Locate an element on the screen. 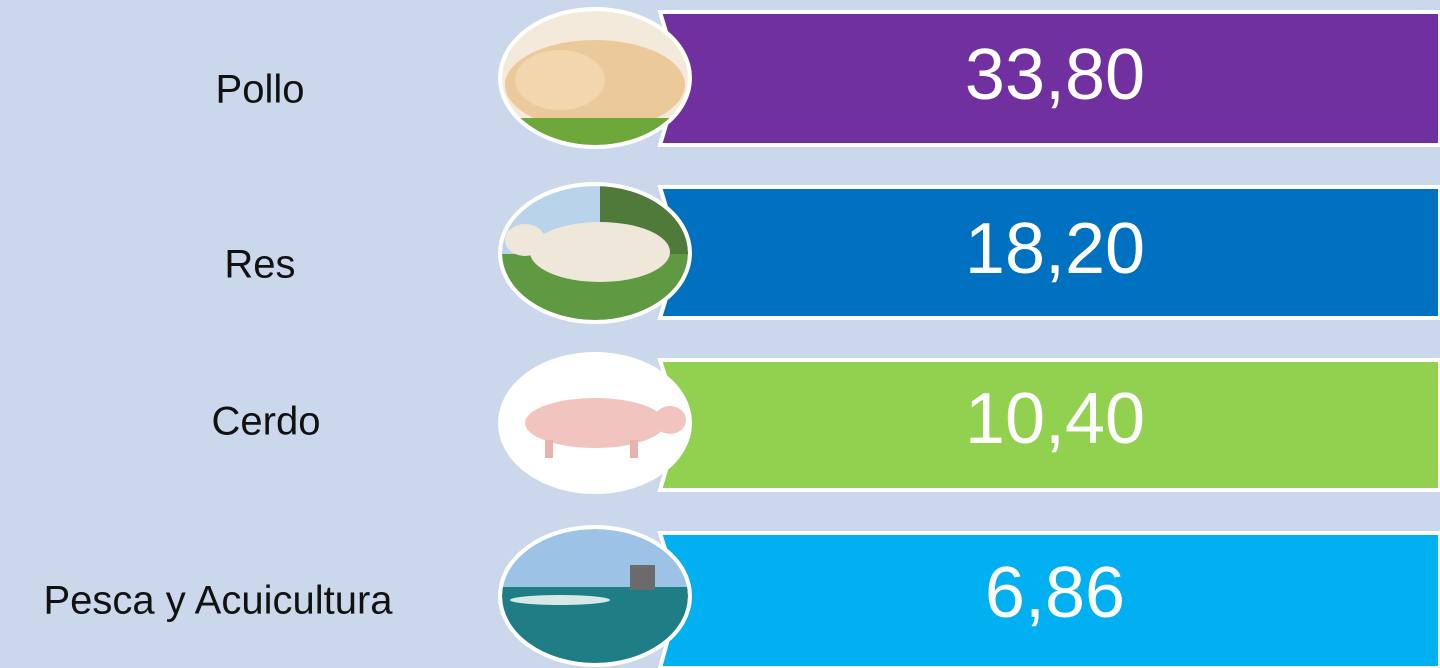 Image resolution: width=1440 pixels, height=668 pixels. row-value: 18,20 is located at coordinates (1055, 249).